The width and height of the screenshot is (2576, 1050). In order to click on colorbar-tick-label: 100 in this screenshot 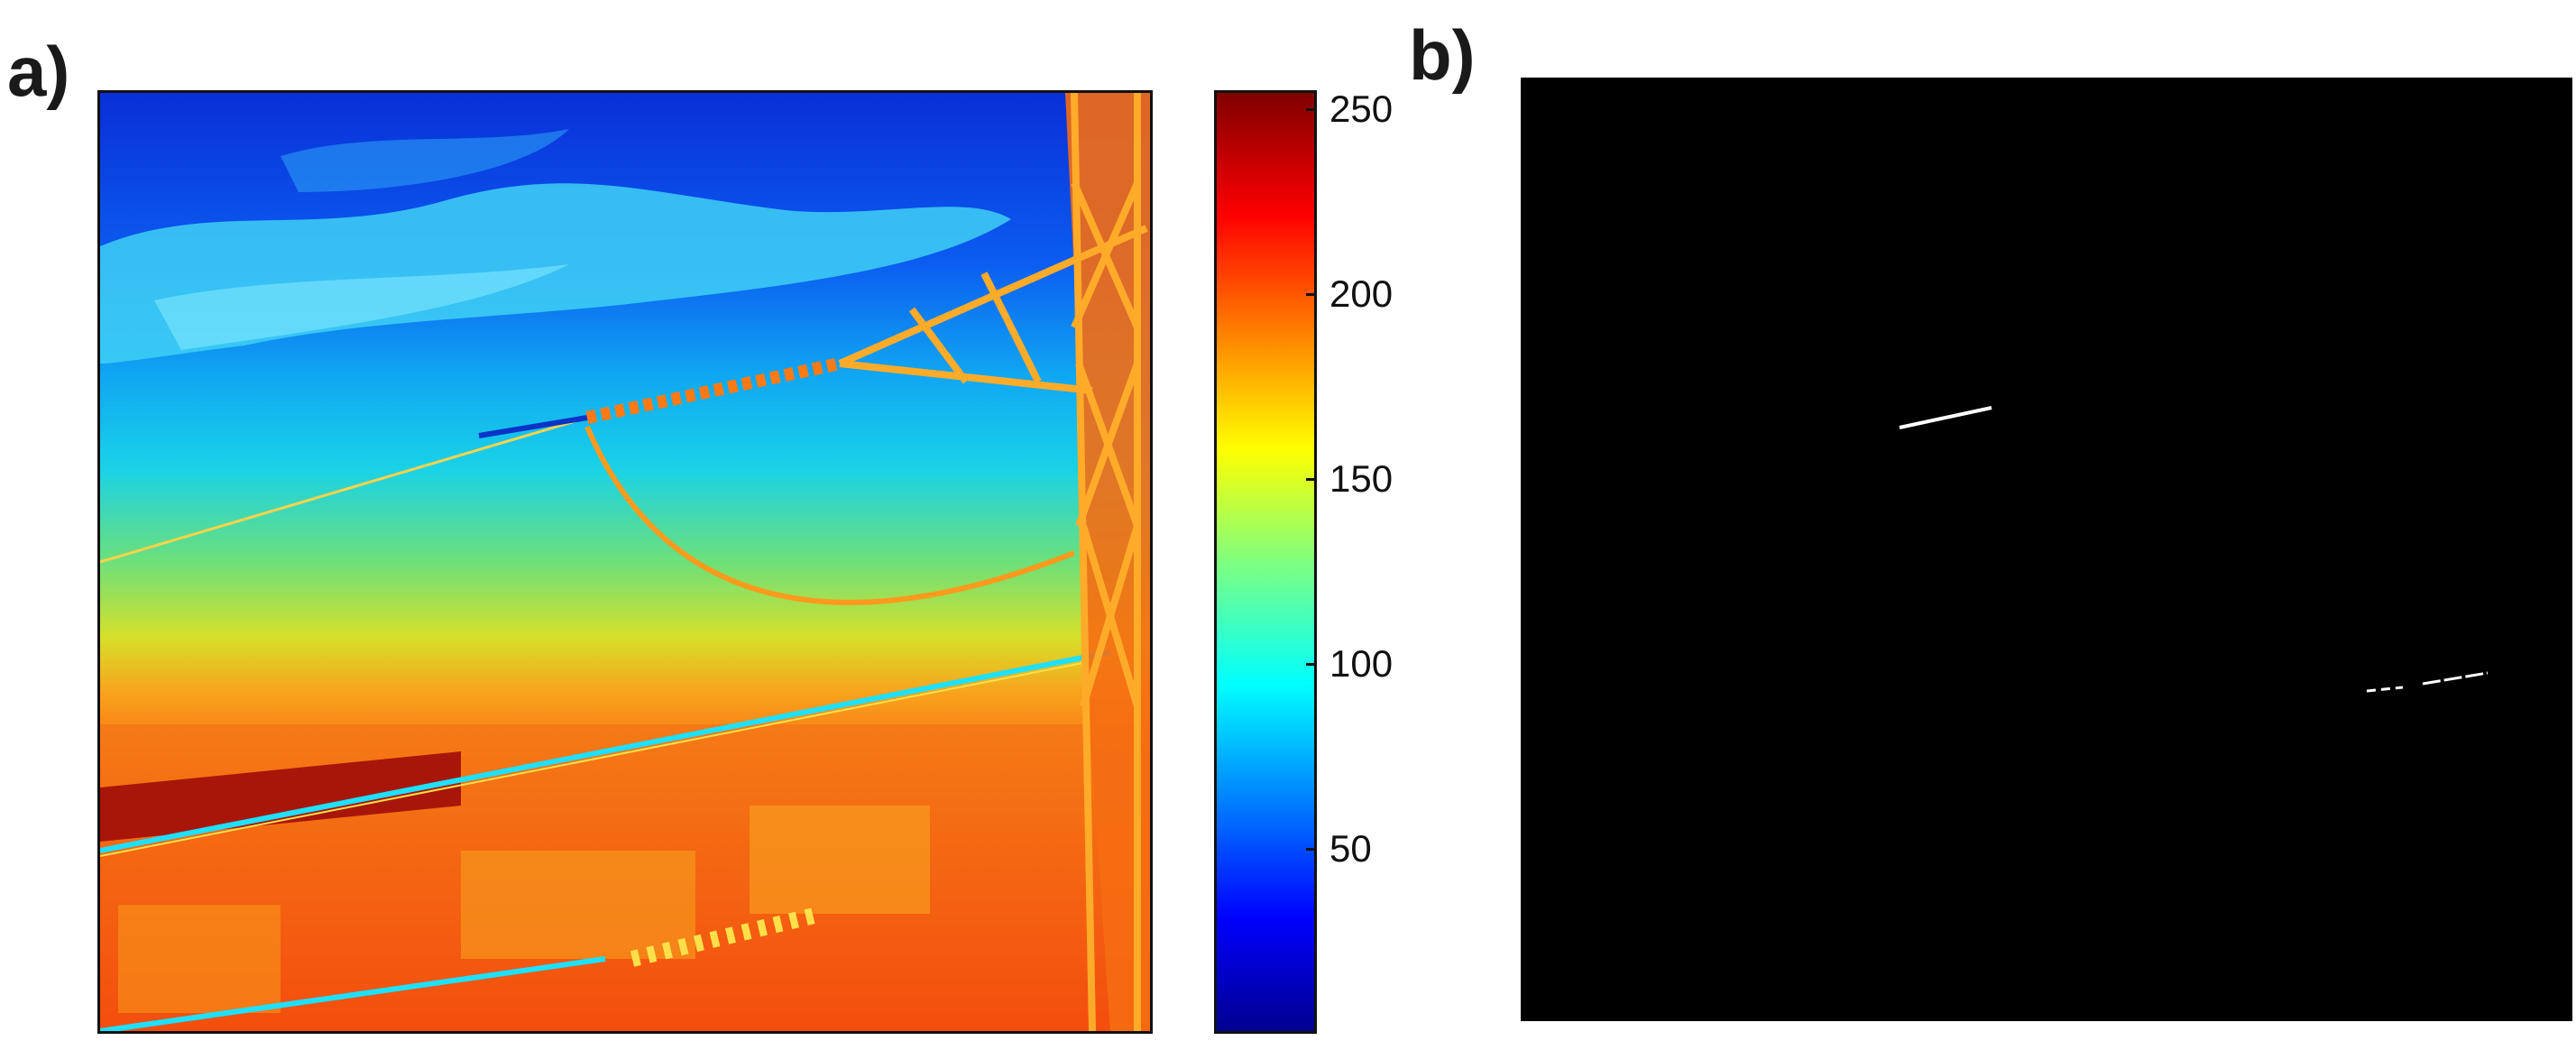, I will do `click(1362, 663)`.